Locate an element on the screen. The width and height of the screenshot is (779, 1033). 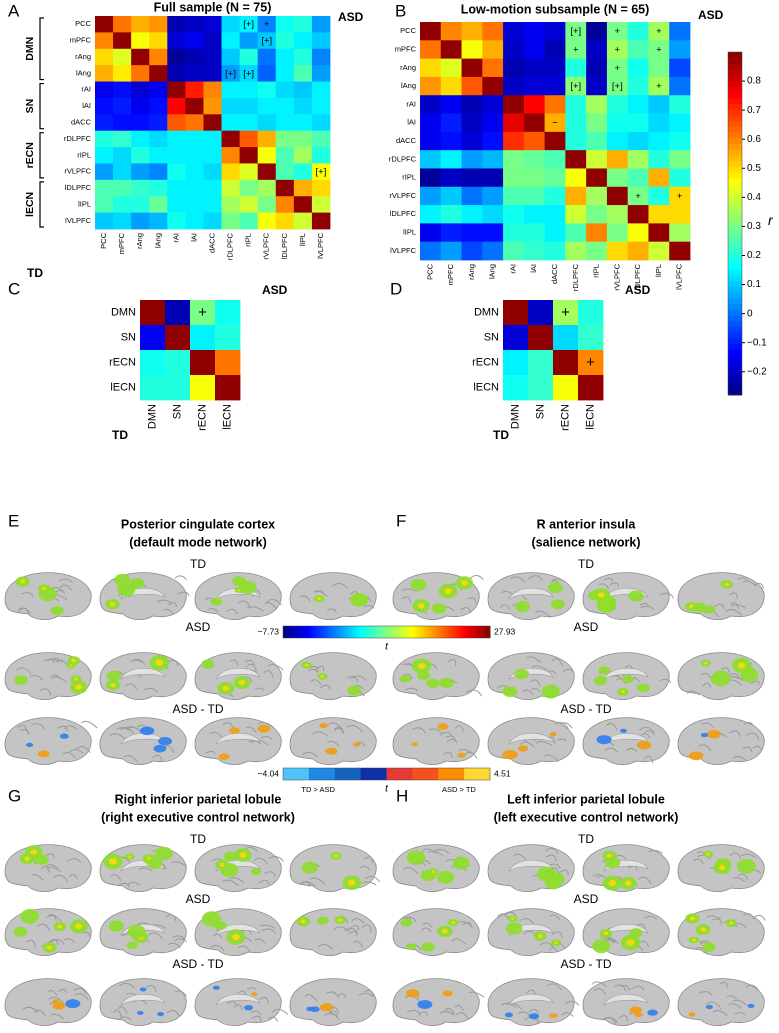
column-label: rAI is located at coordinates (175, 238).